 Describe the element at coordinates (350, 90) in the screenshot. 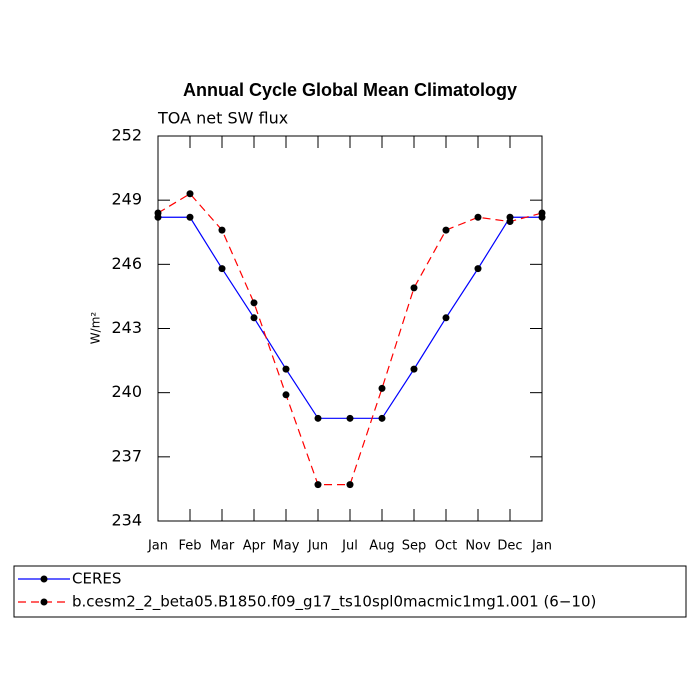

I see `chart-title: Annual Cycle Global Mean Climatology` at that location.